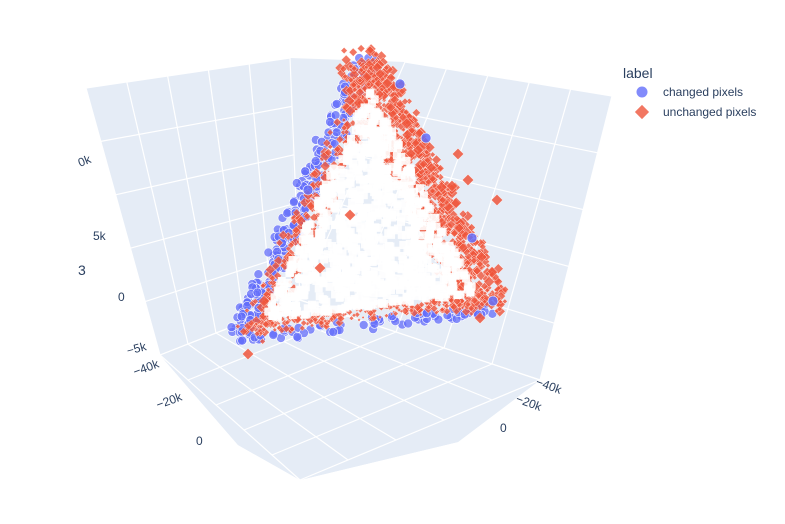 The image size is (785, 524). Describe the element at coordinates (529, 403) in the screenshot. I see `y-tick-label: −20k` at that location.